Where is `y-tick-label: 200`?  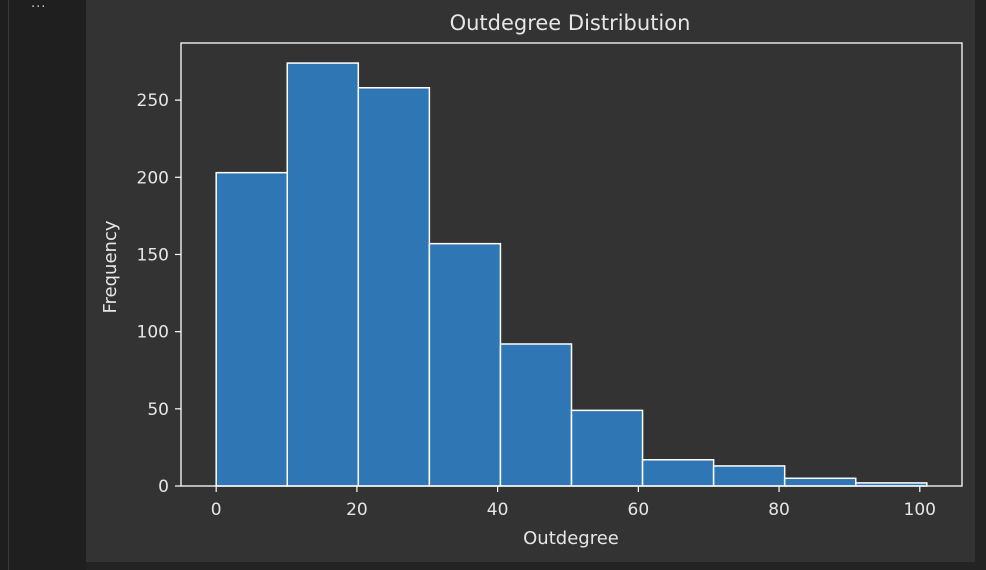
y-tick-label: 200 is located at coordinates (153, 178).